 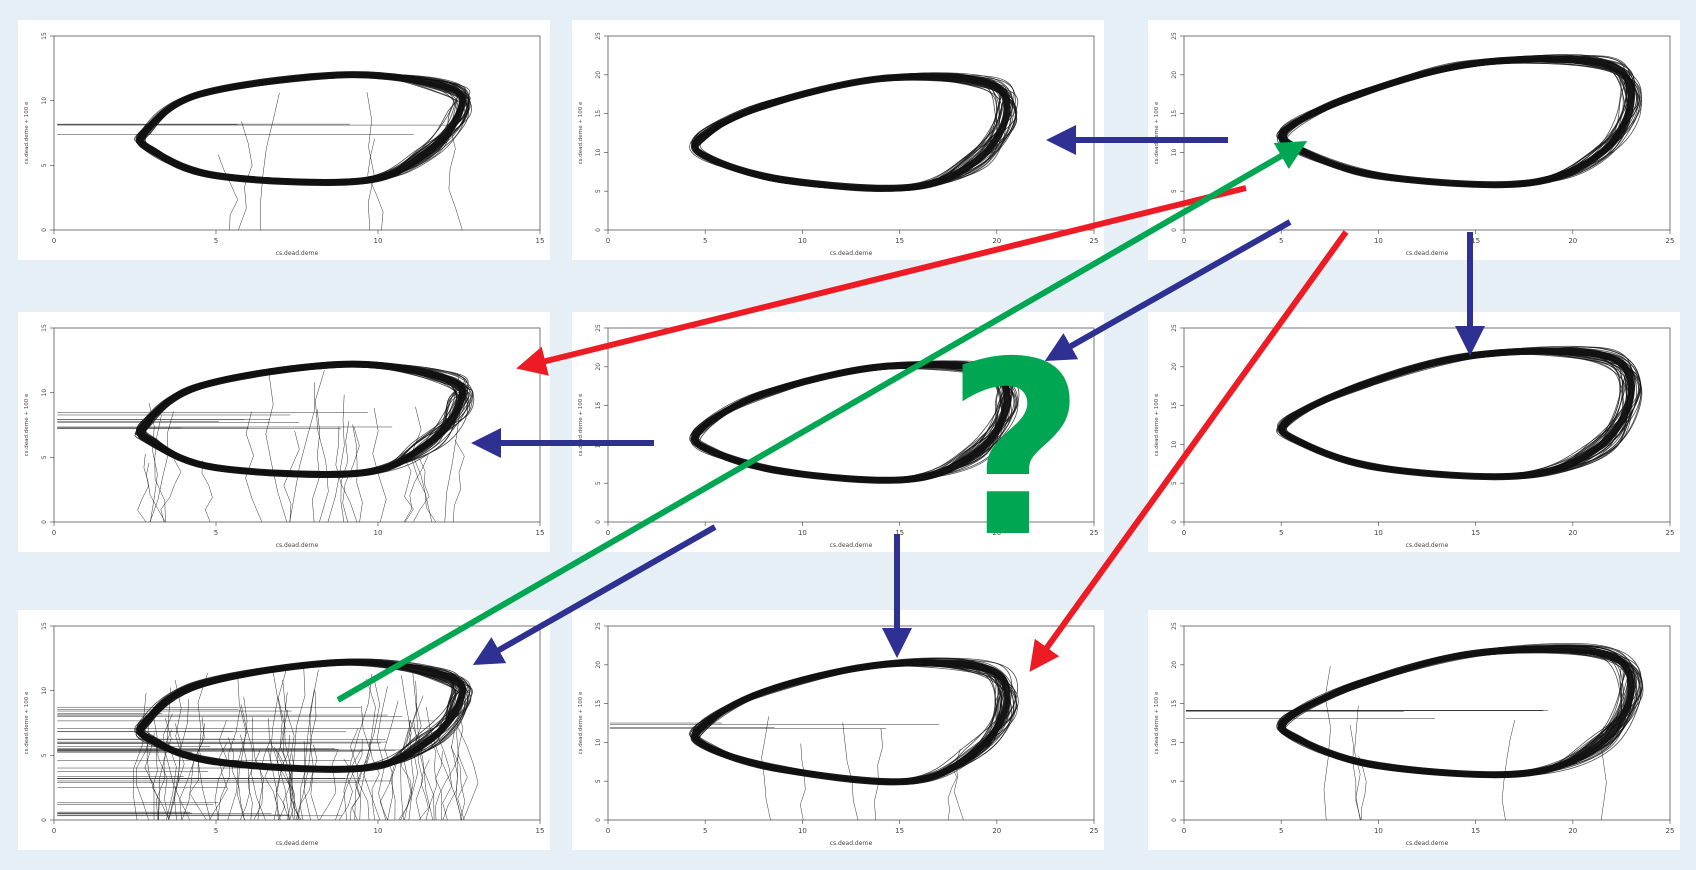 What do you see at coordinates (598, 626) in the screenshot?
I see `y-tick-label: 25` at bounding box center [598, 626].